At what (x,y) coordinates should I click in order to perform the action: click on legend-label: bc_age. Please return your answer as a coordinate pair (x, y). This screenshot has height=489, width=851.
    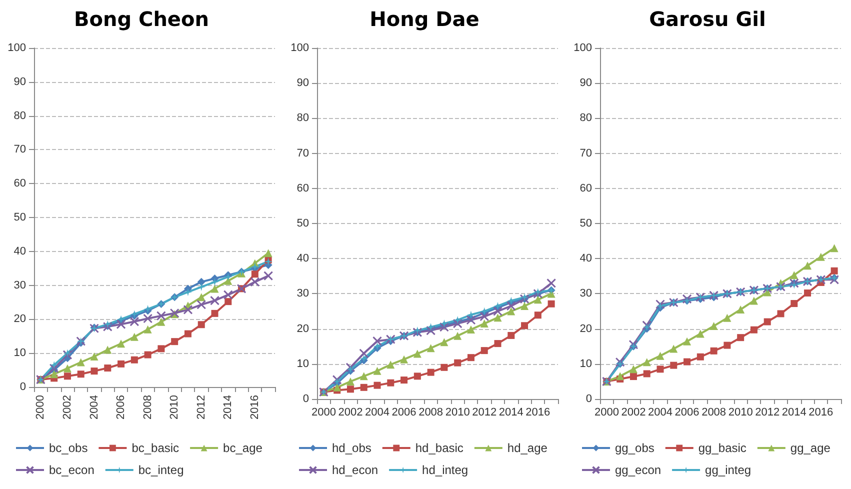
    Looking at the image, I should click on (243, 448).